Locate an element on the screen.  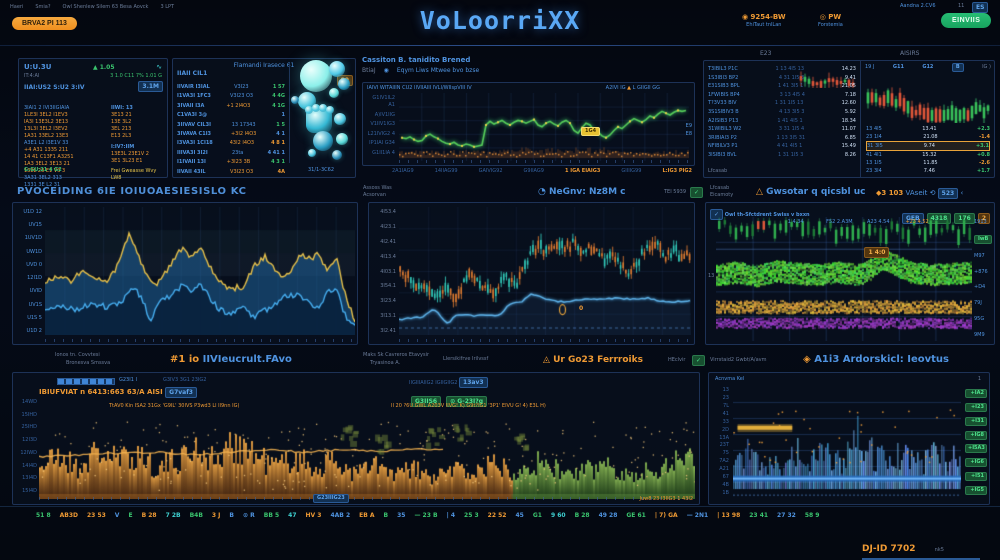
spectro-canvas is located at coordinates (367, 455).